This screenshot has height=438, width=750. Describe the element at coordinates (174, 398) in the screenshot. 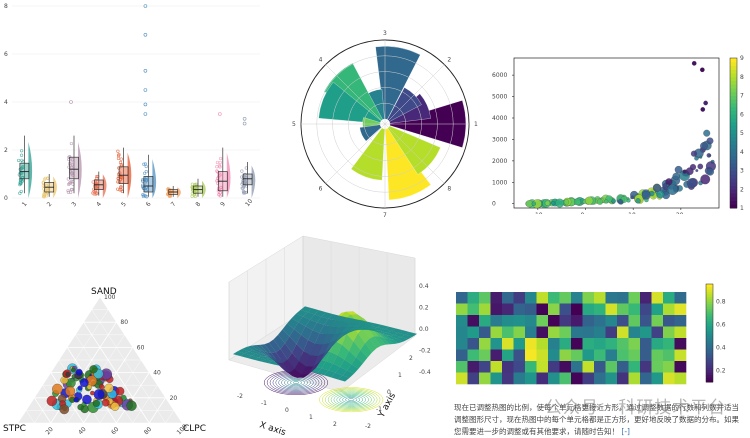

I see `ternary-tick-label: 20` at that location.